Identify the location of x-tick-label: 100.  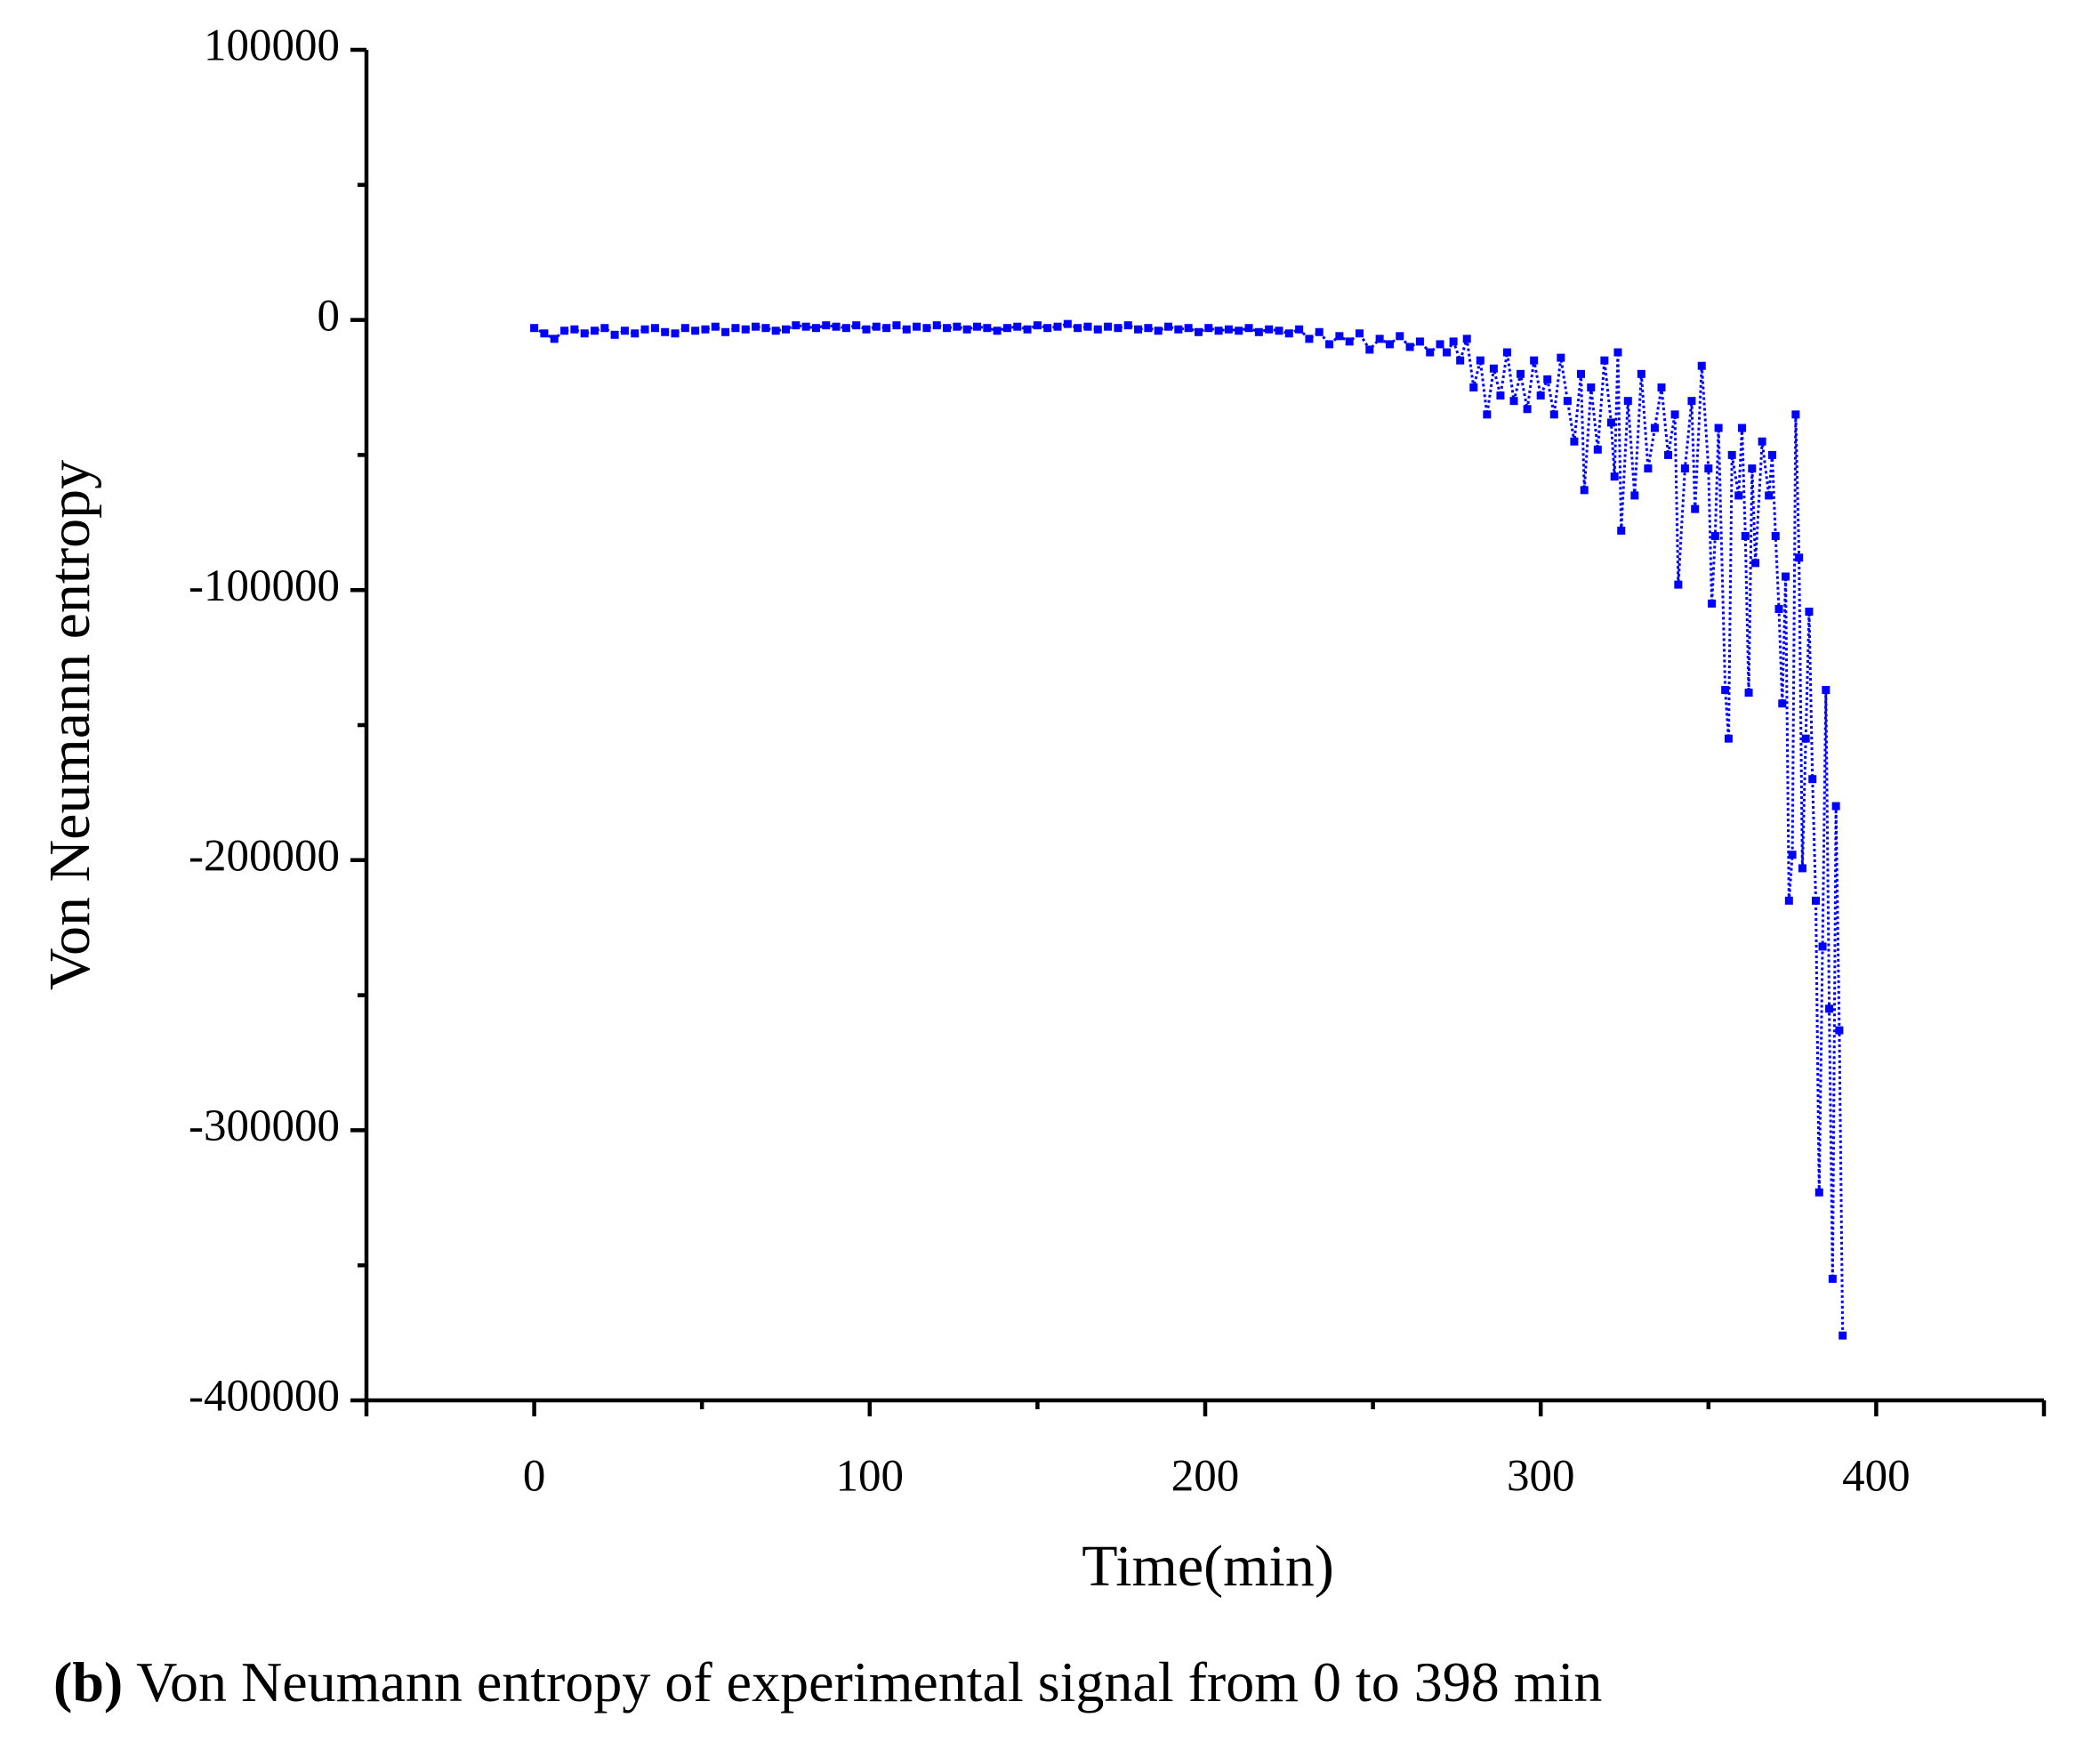
(870, 1477).